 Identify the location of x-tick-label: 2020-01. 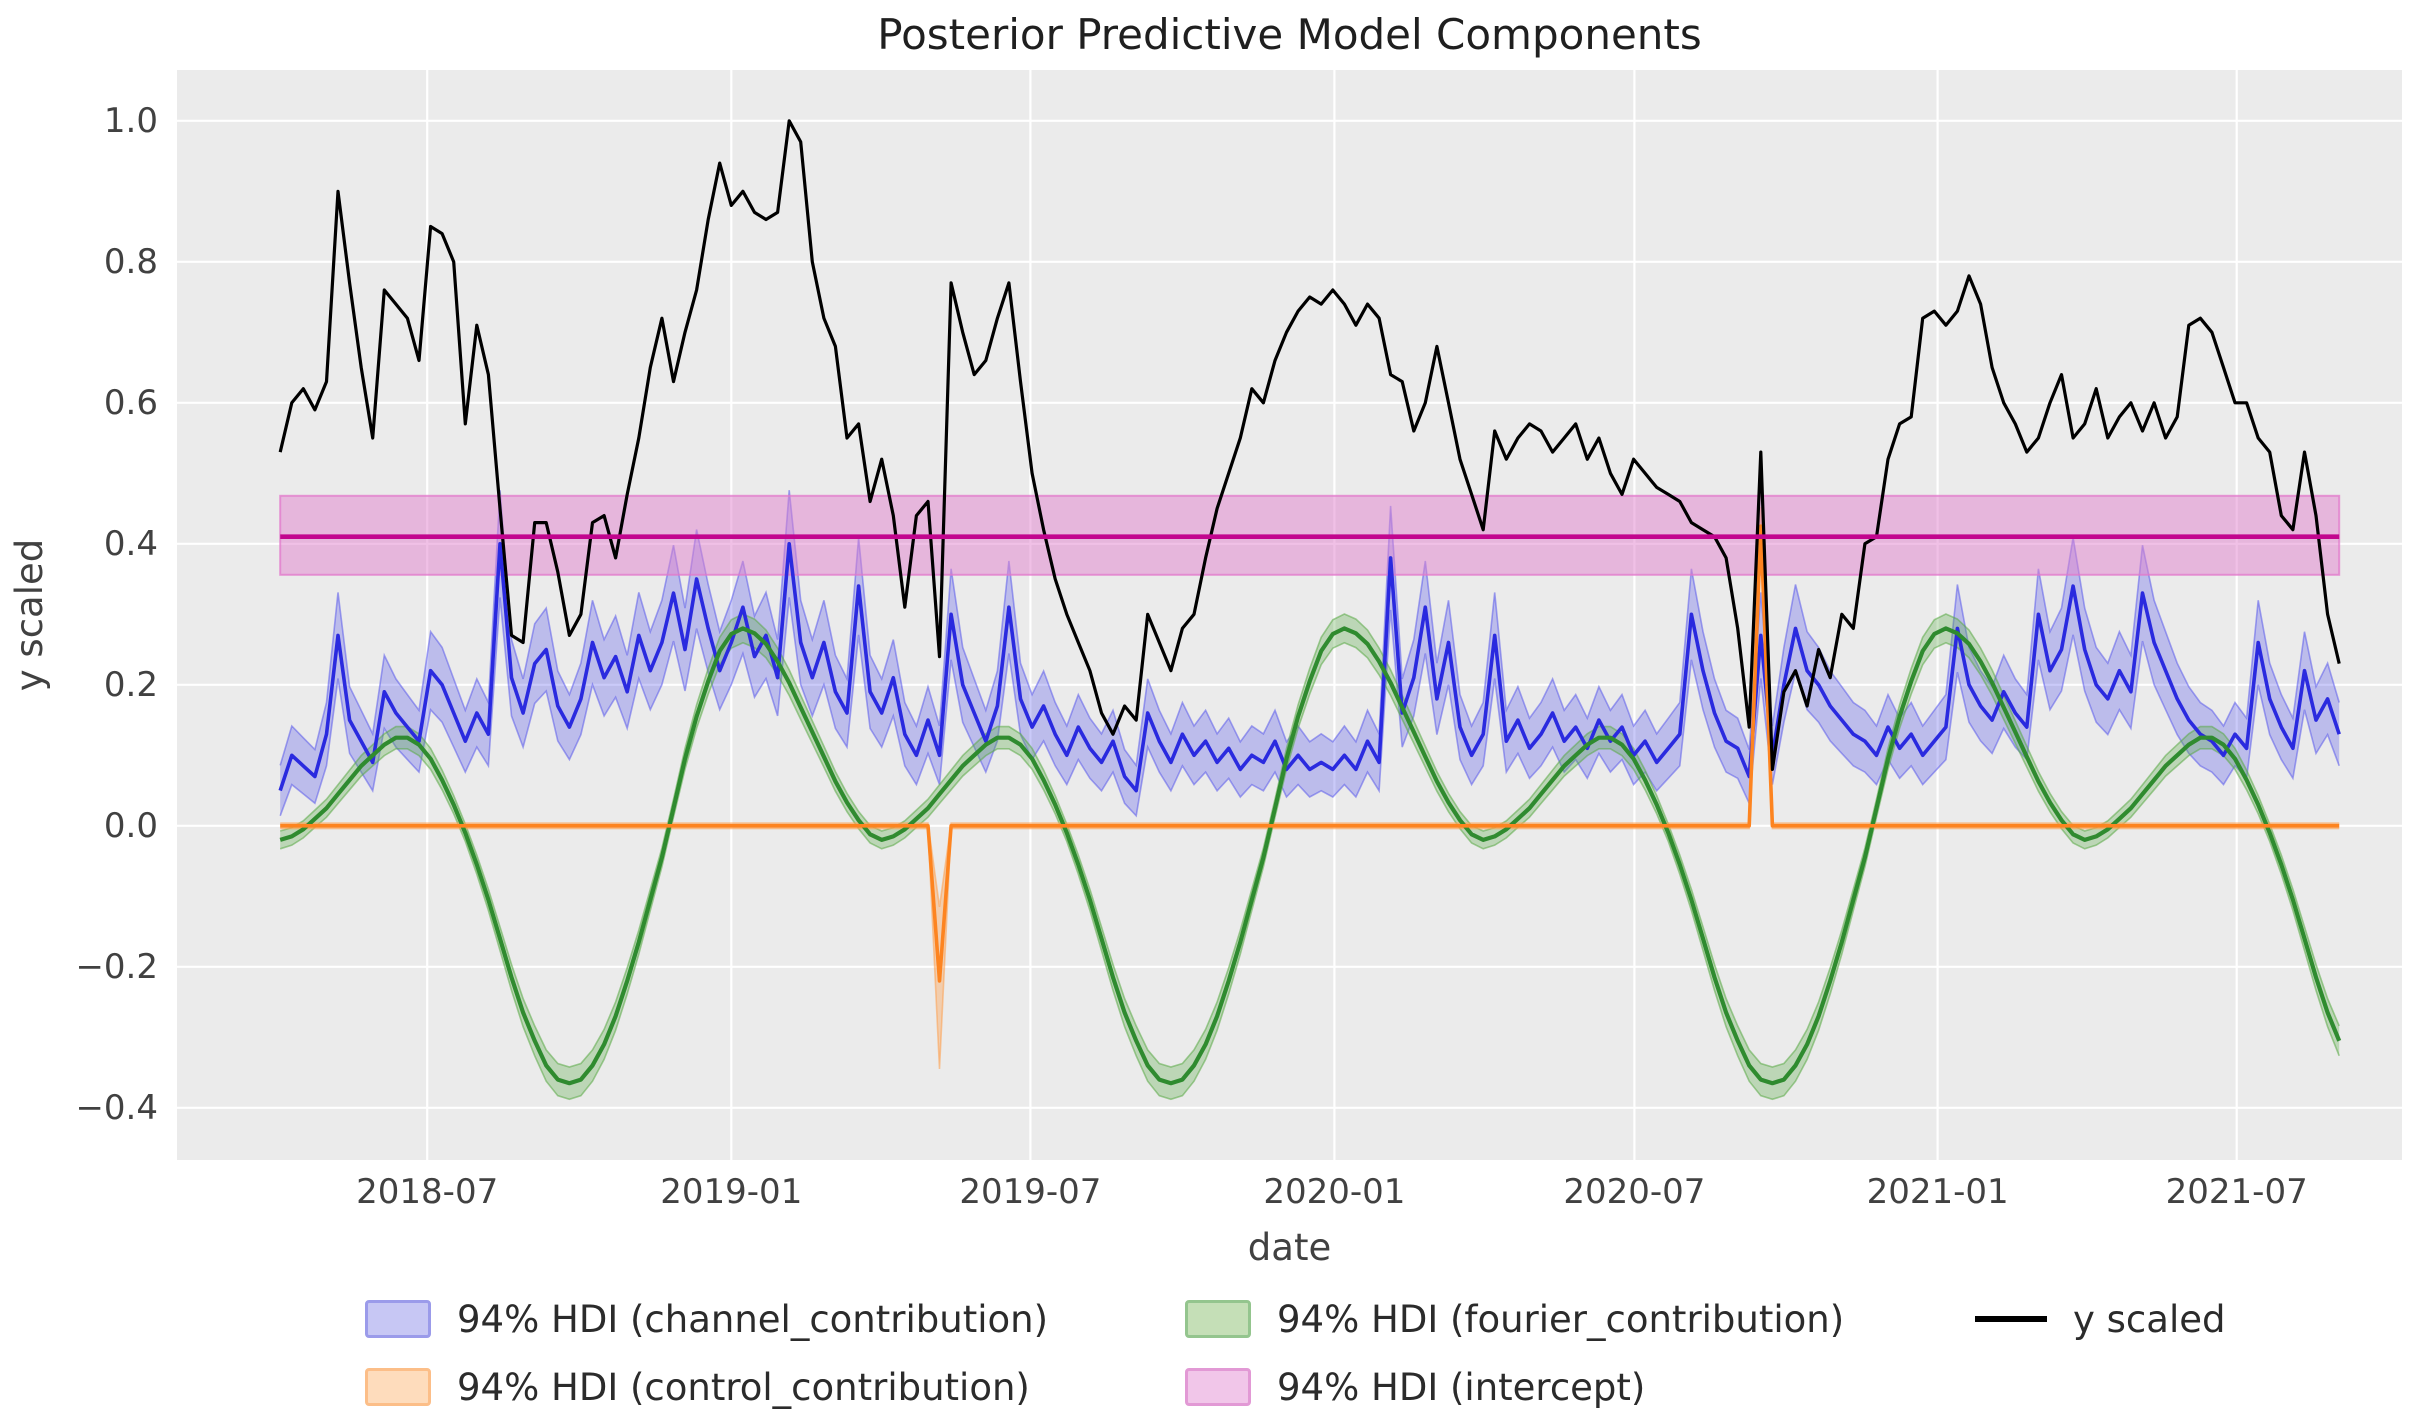
(1334, 1192).